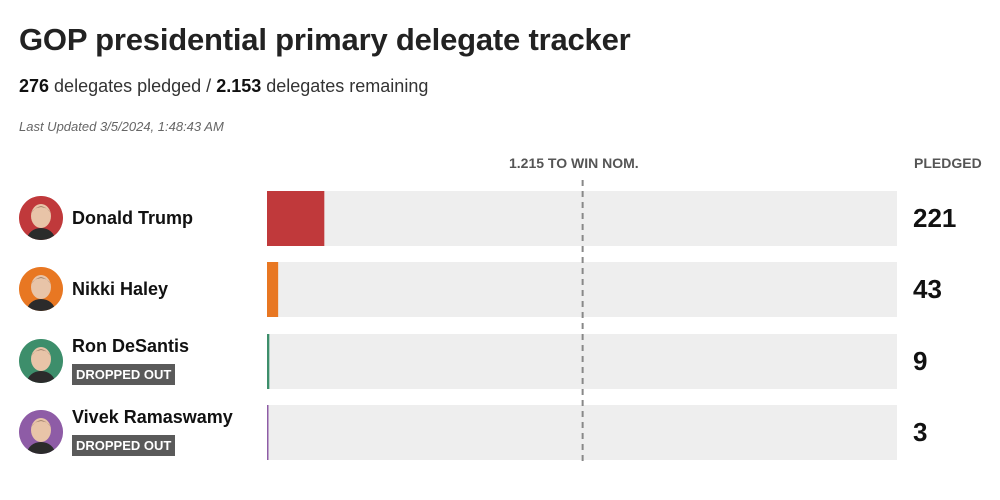 The height and width of the screenshot is (500, 1000). What do you see at coordinates (500, 219) in the screenshot?
I see `candidate-row: Donald Trump 221` at bounding box center [500, 219].